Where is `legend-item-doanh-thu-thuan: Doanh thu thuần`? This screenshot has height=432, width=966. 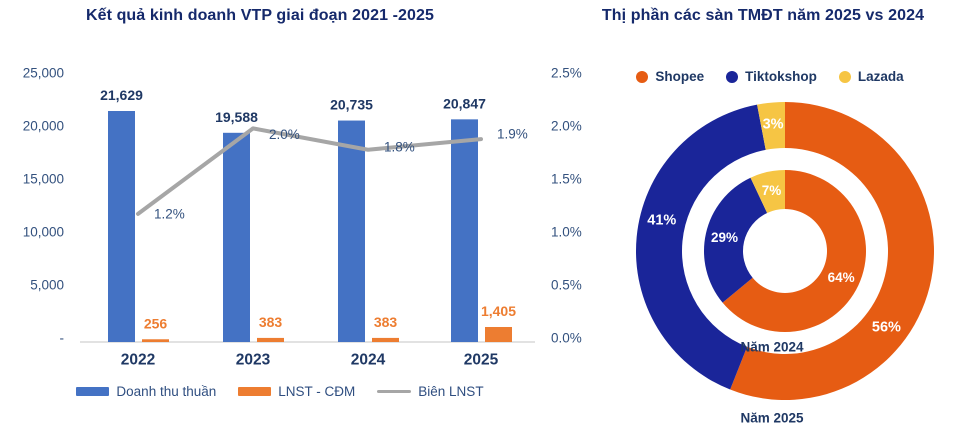
legend-item-doanh-thu-thuan: Doanh thu thuần is located at coordinates (146, 391).